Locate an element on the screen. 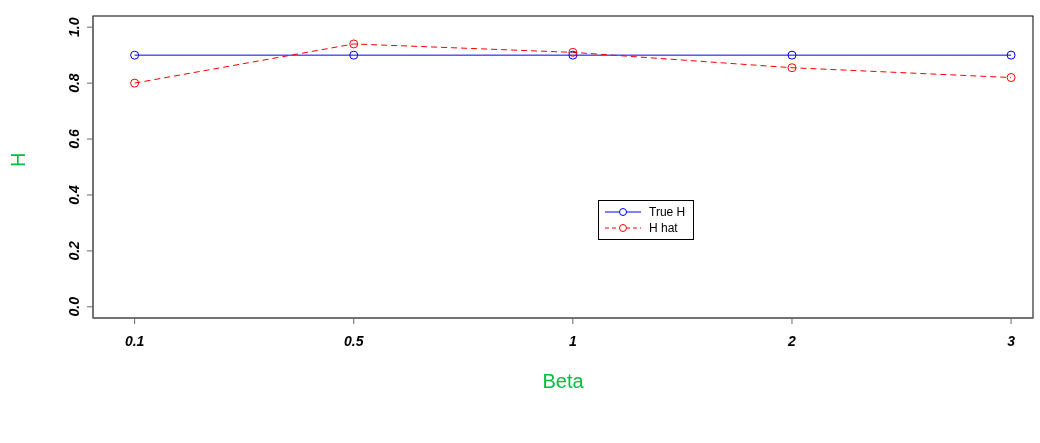  x-tick-label: 0.1 is located at coordinates (134, 340).